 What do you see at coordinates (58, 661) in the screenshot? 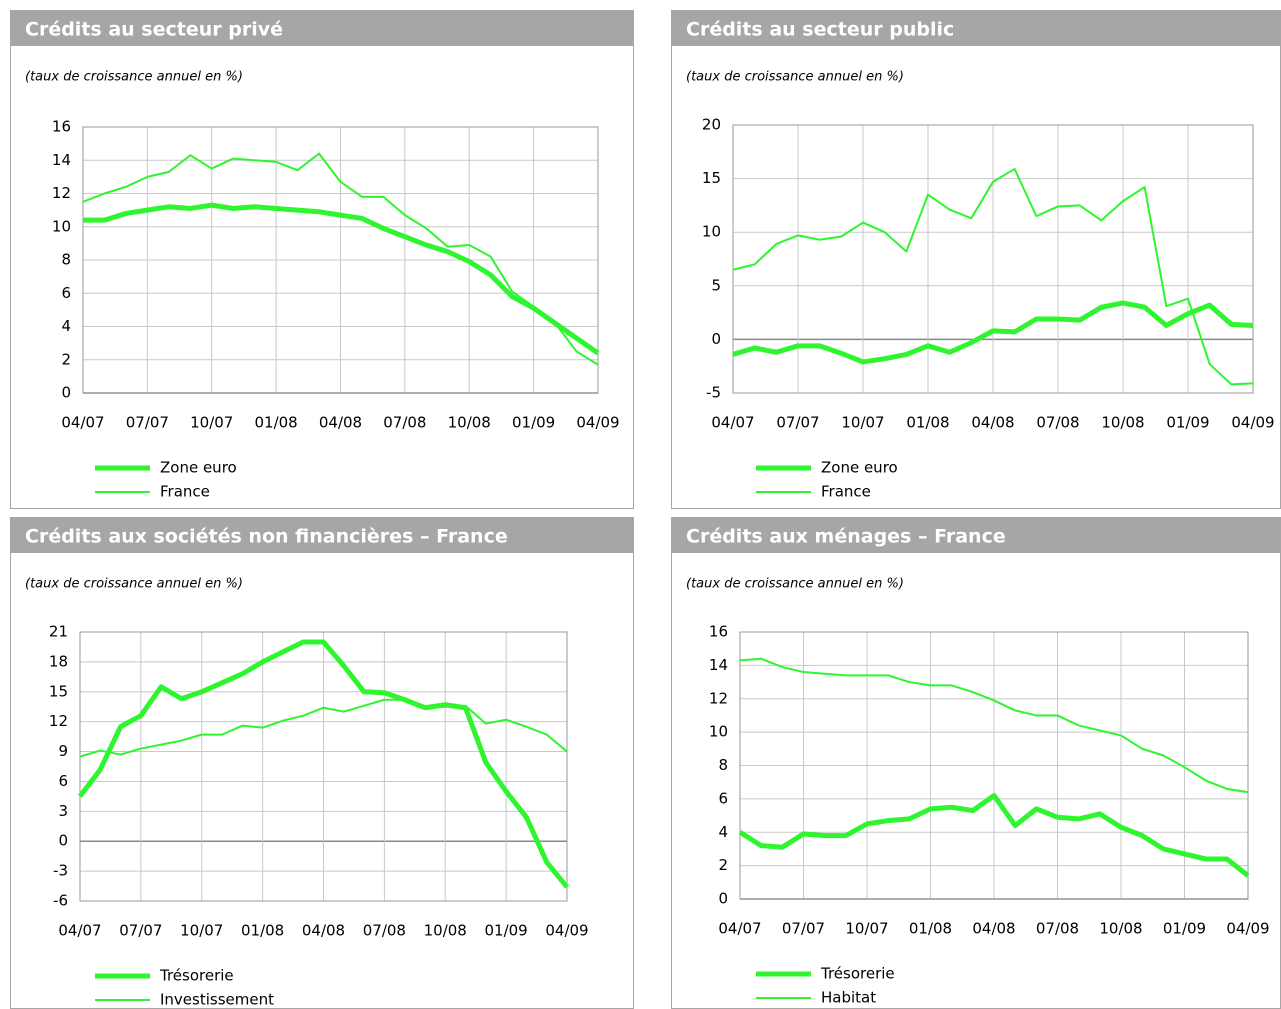
I see `y-tick-label: 18` at bounding box center [58, 661].